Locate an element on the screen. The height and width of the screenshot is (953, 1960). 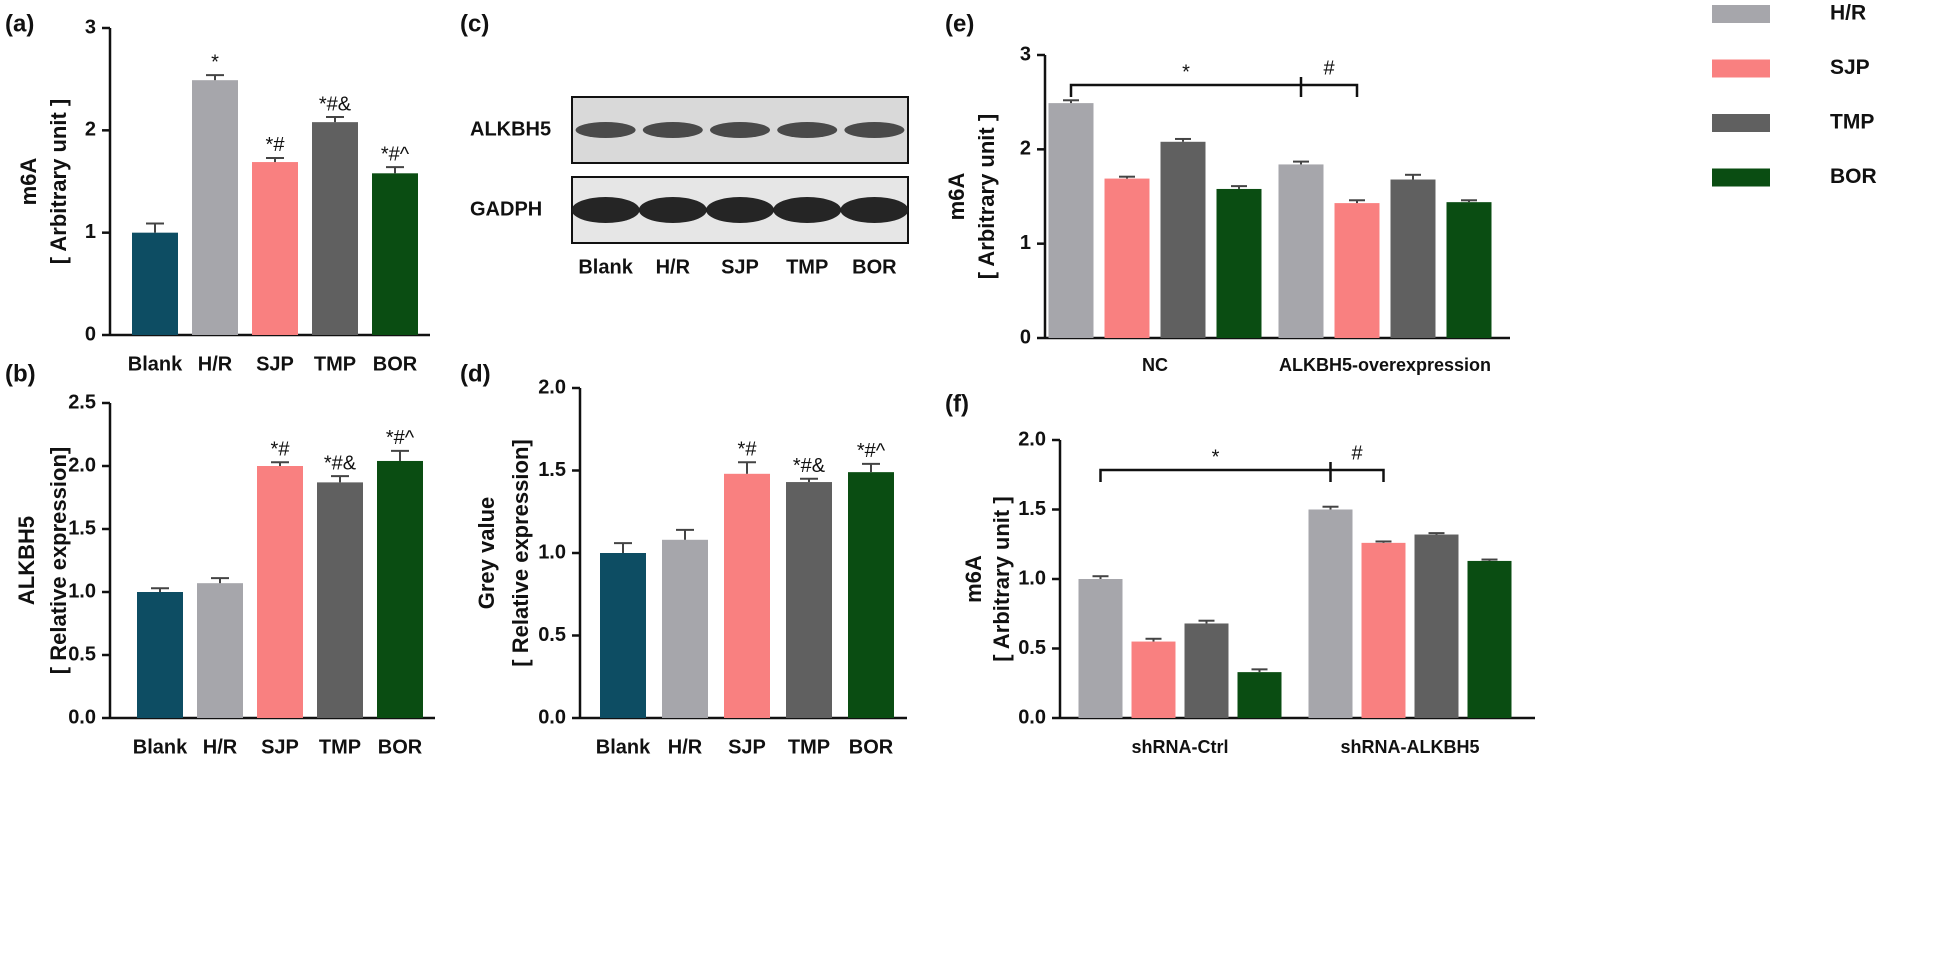
lane-label: TMP is located at coordinates (807, 267).